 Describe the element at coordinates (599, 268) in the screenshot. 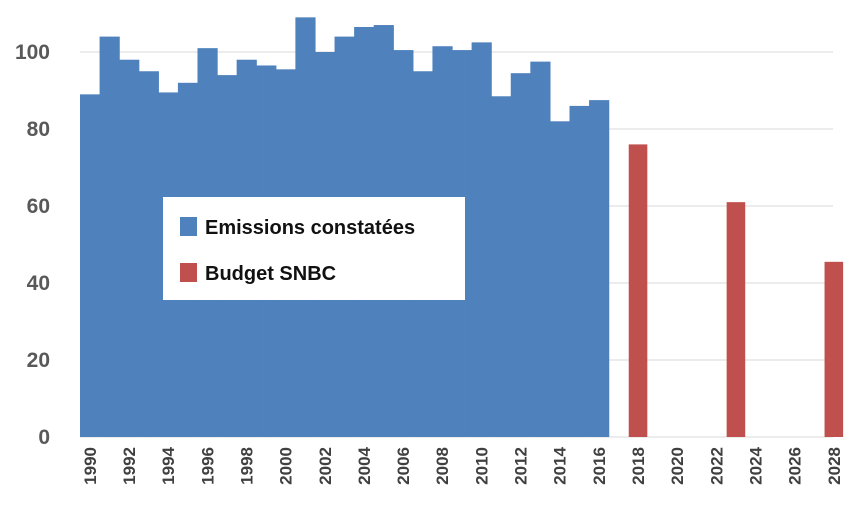

I see `bar-emissions-2016` at that location.